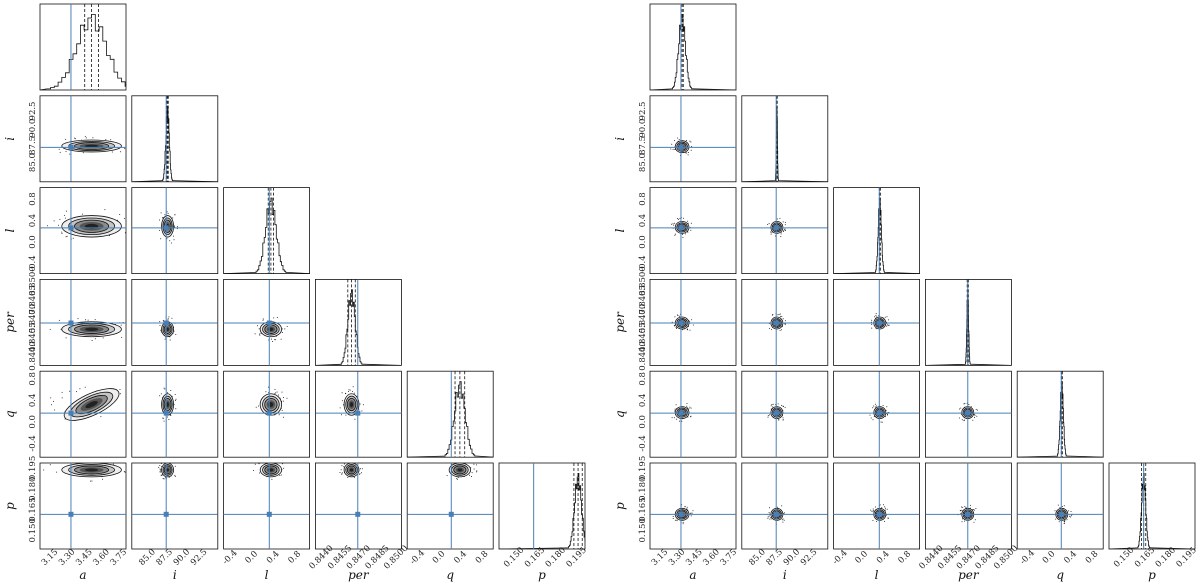 This screenshot has width=1200, height=588. I want to click on panel-p-vs-q: -0.4 0.0 0.4 0.8 q, so click(450, 520).